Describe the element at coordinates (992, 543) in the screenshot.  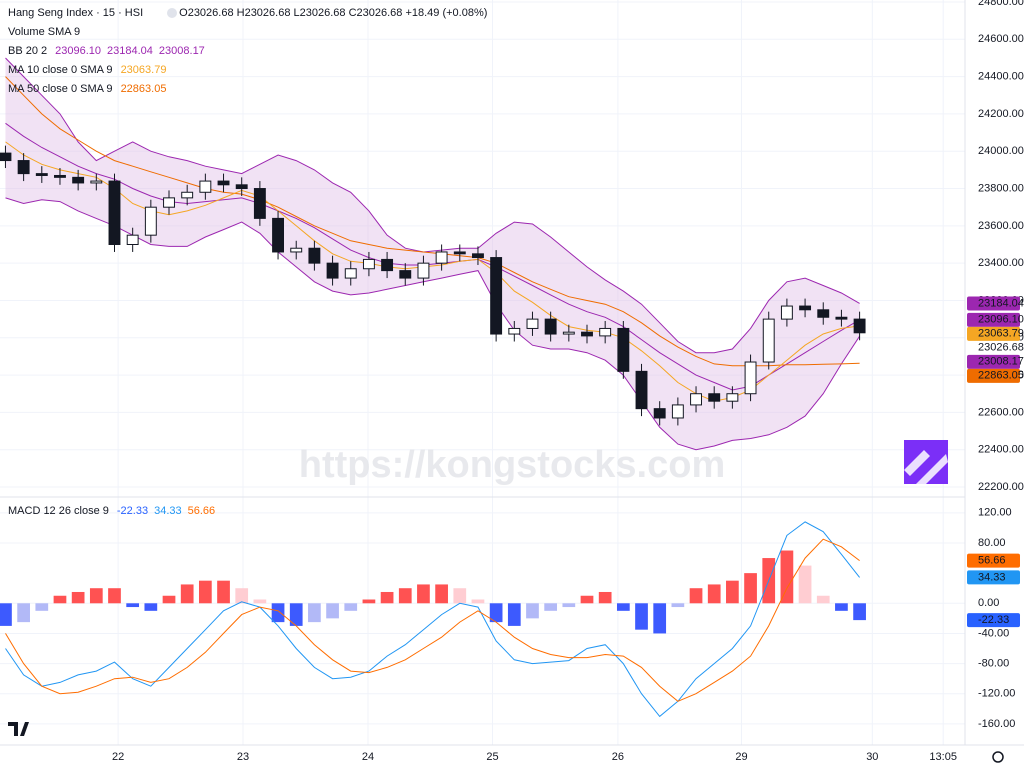
I see `y-tick-label: 80.00` at that location.